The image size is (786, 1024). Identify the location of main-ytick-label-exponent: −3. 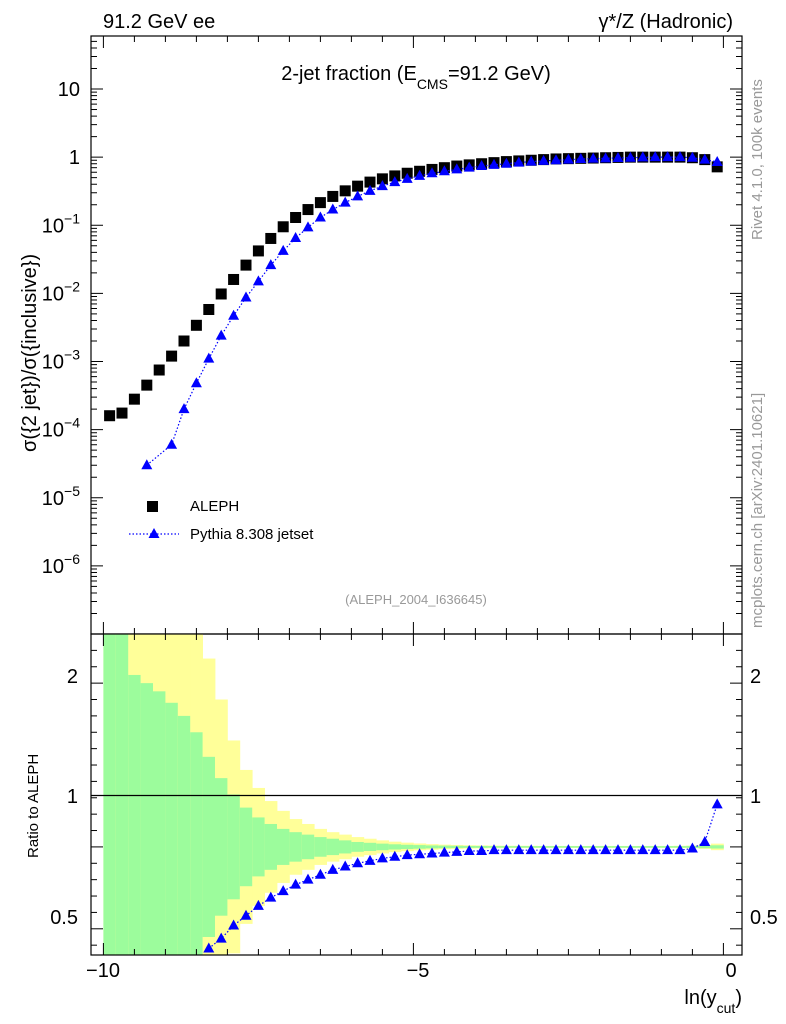
(72, 355).